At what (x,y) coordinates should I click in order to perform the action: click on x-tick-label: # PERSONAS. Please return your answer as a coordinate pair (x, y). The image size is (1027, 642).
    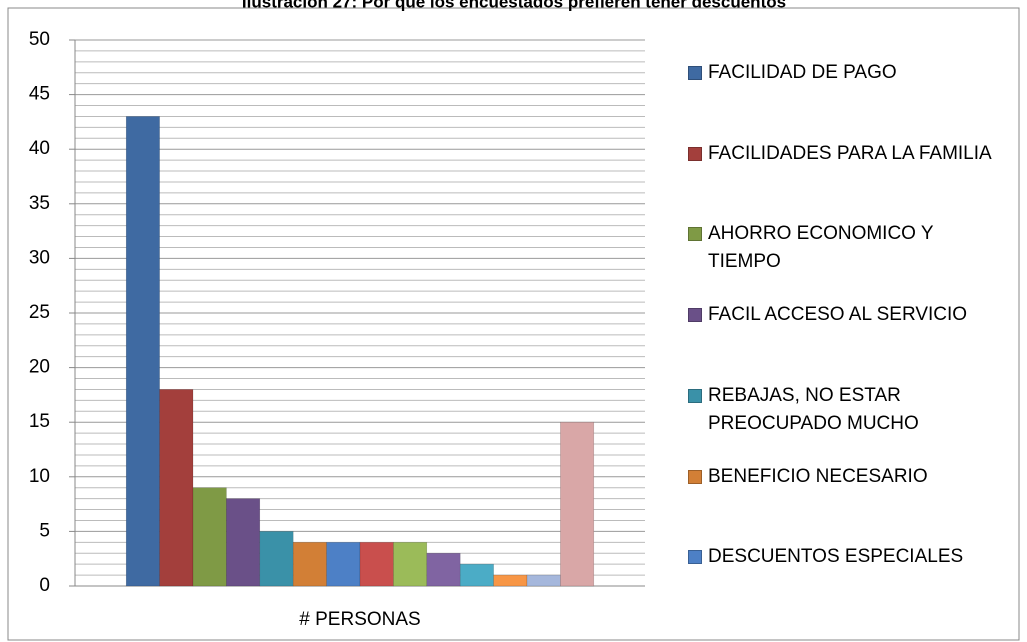
    Looking at the image, I should click on (359, 619).